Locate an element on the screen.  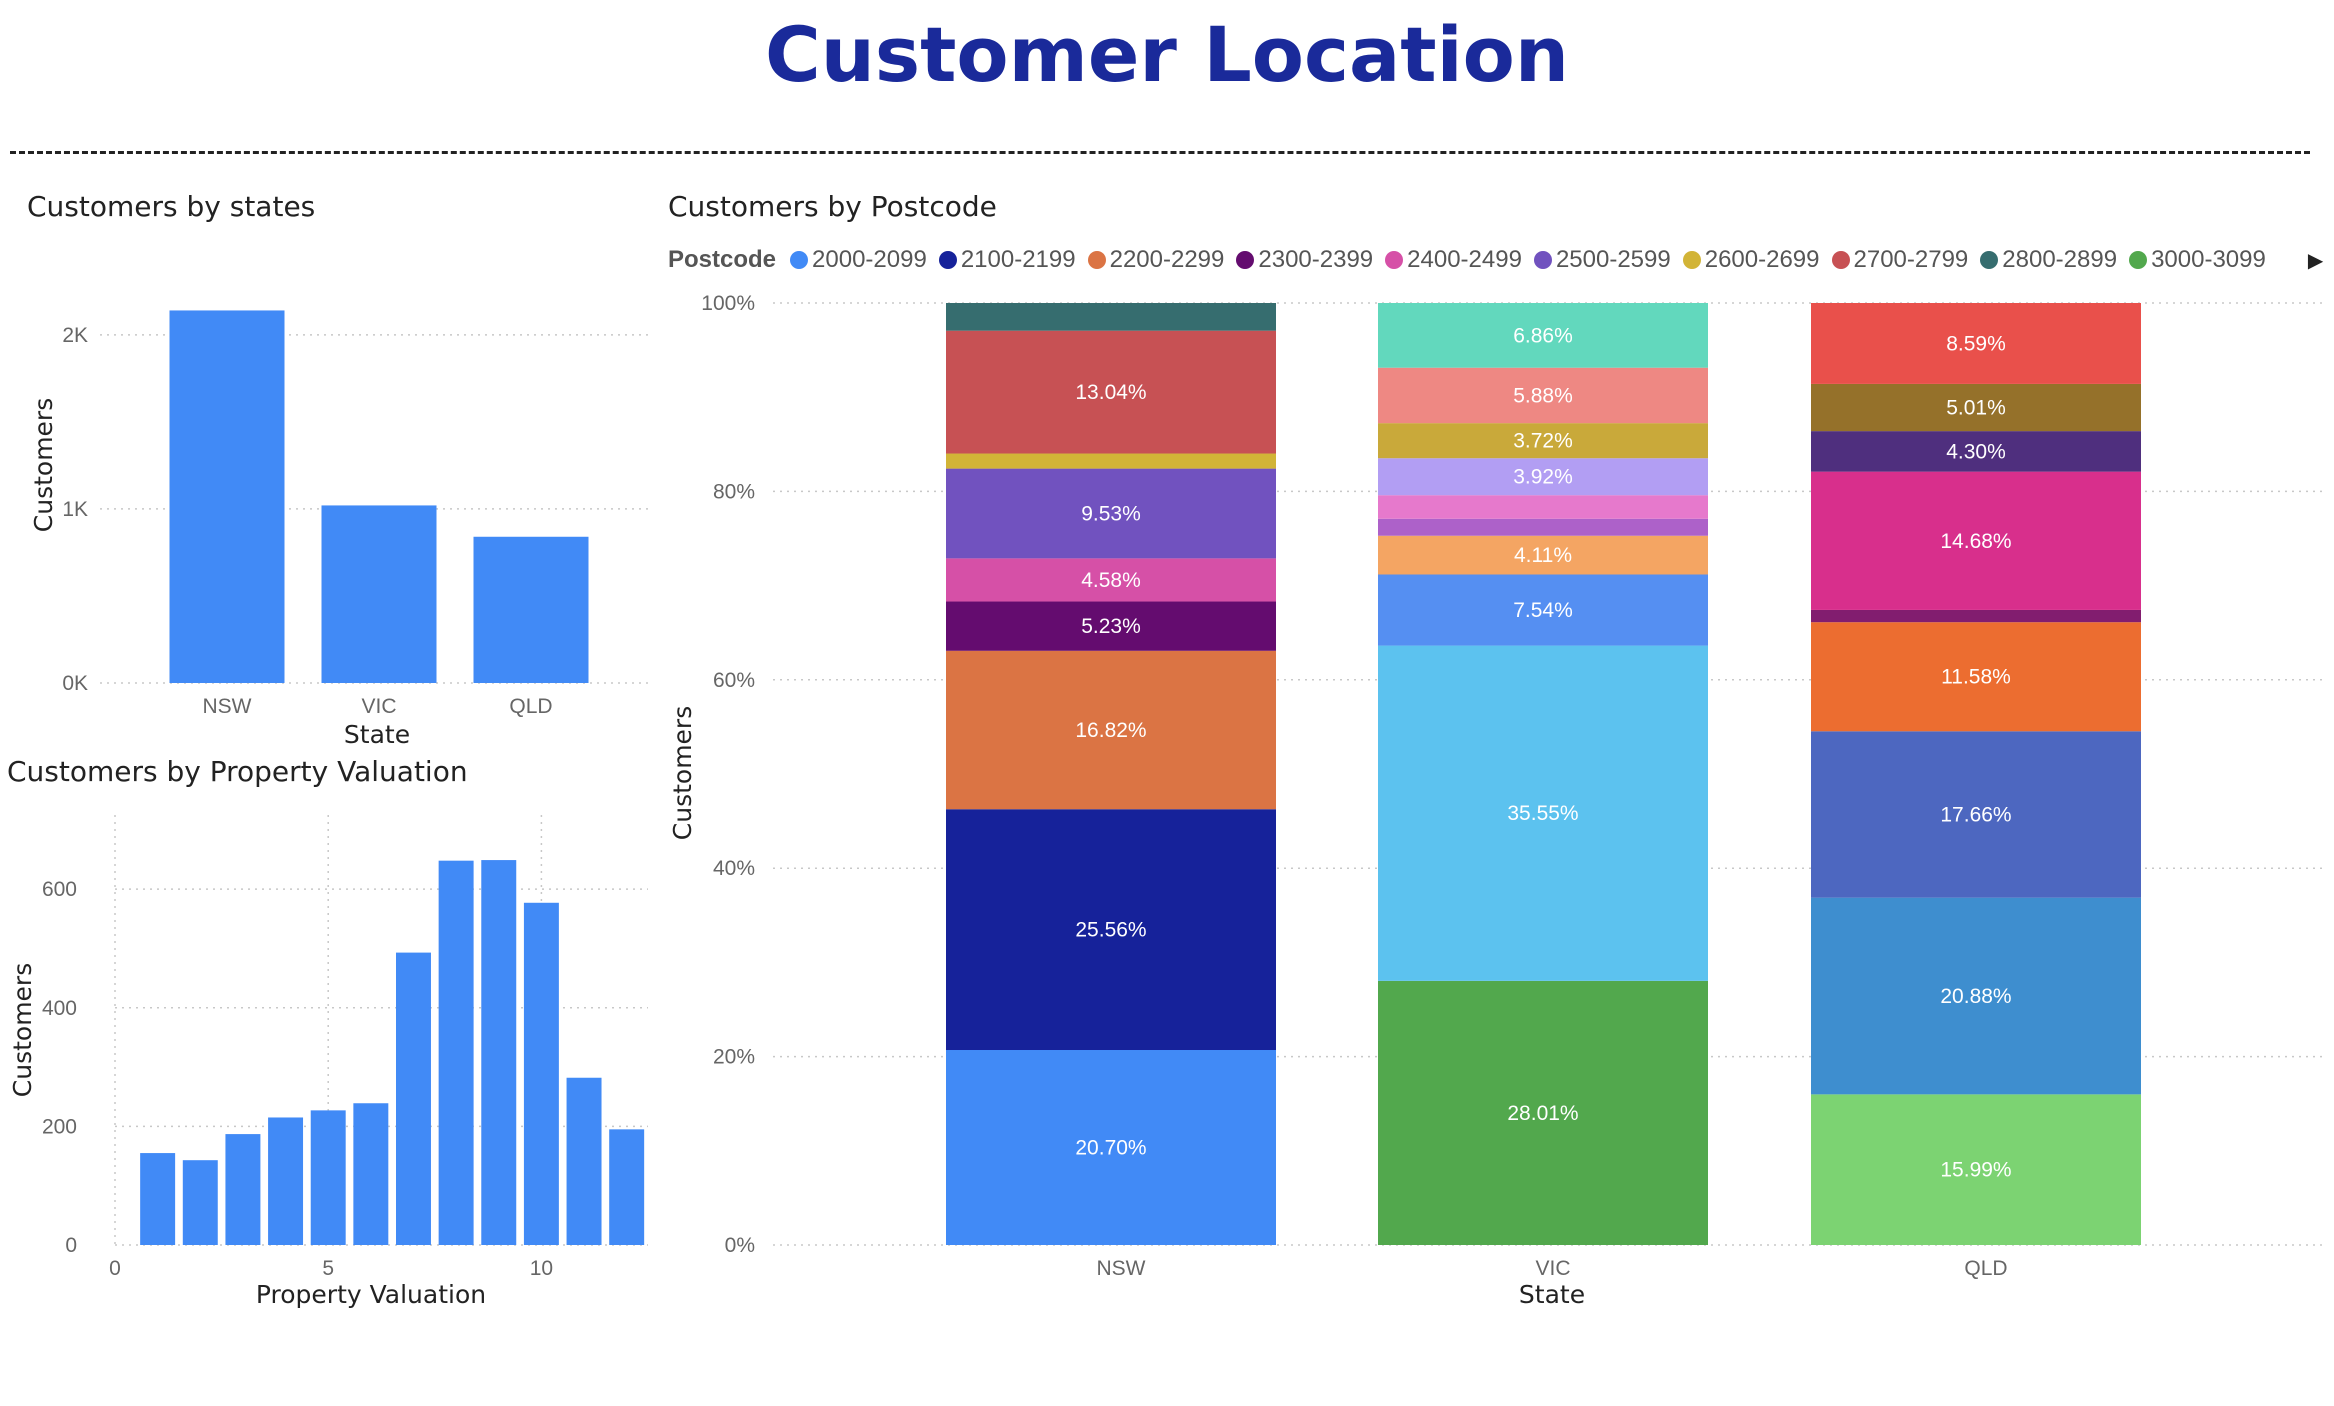
y-tick-label: 600 is located at coordinates (59, 889).